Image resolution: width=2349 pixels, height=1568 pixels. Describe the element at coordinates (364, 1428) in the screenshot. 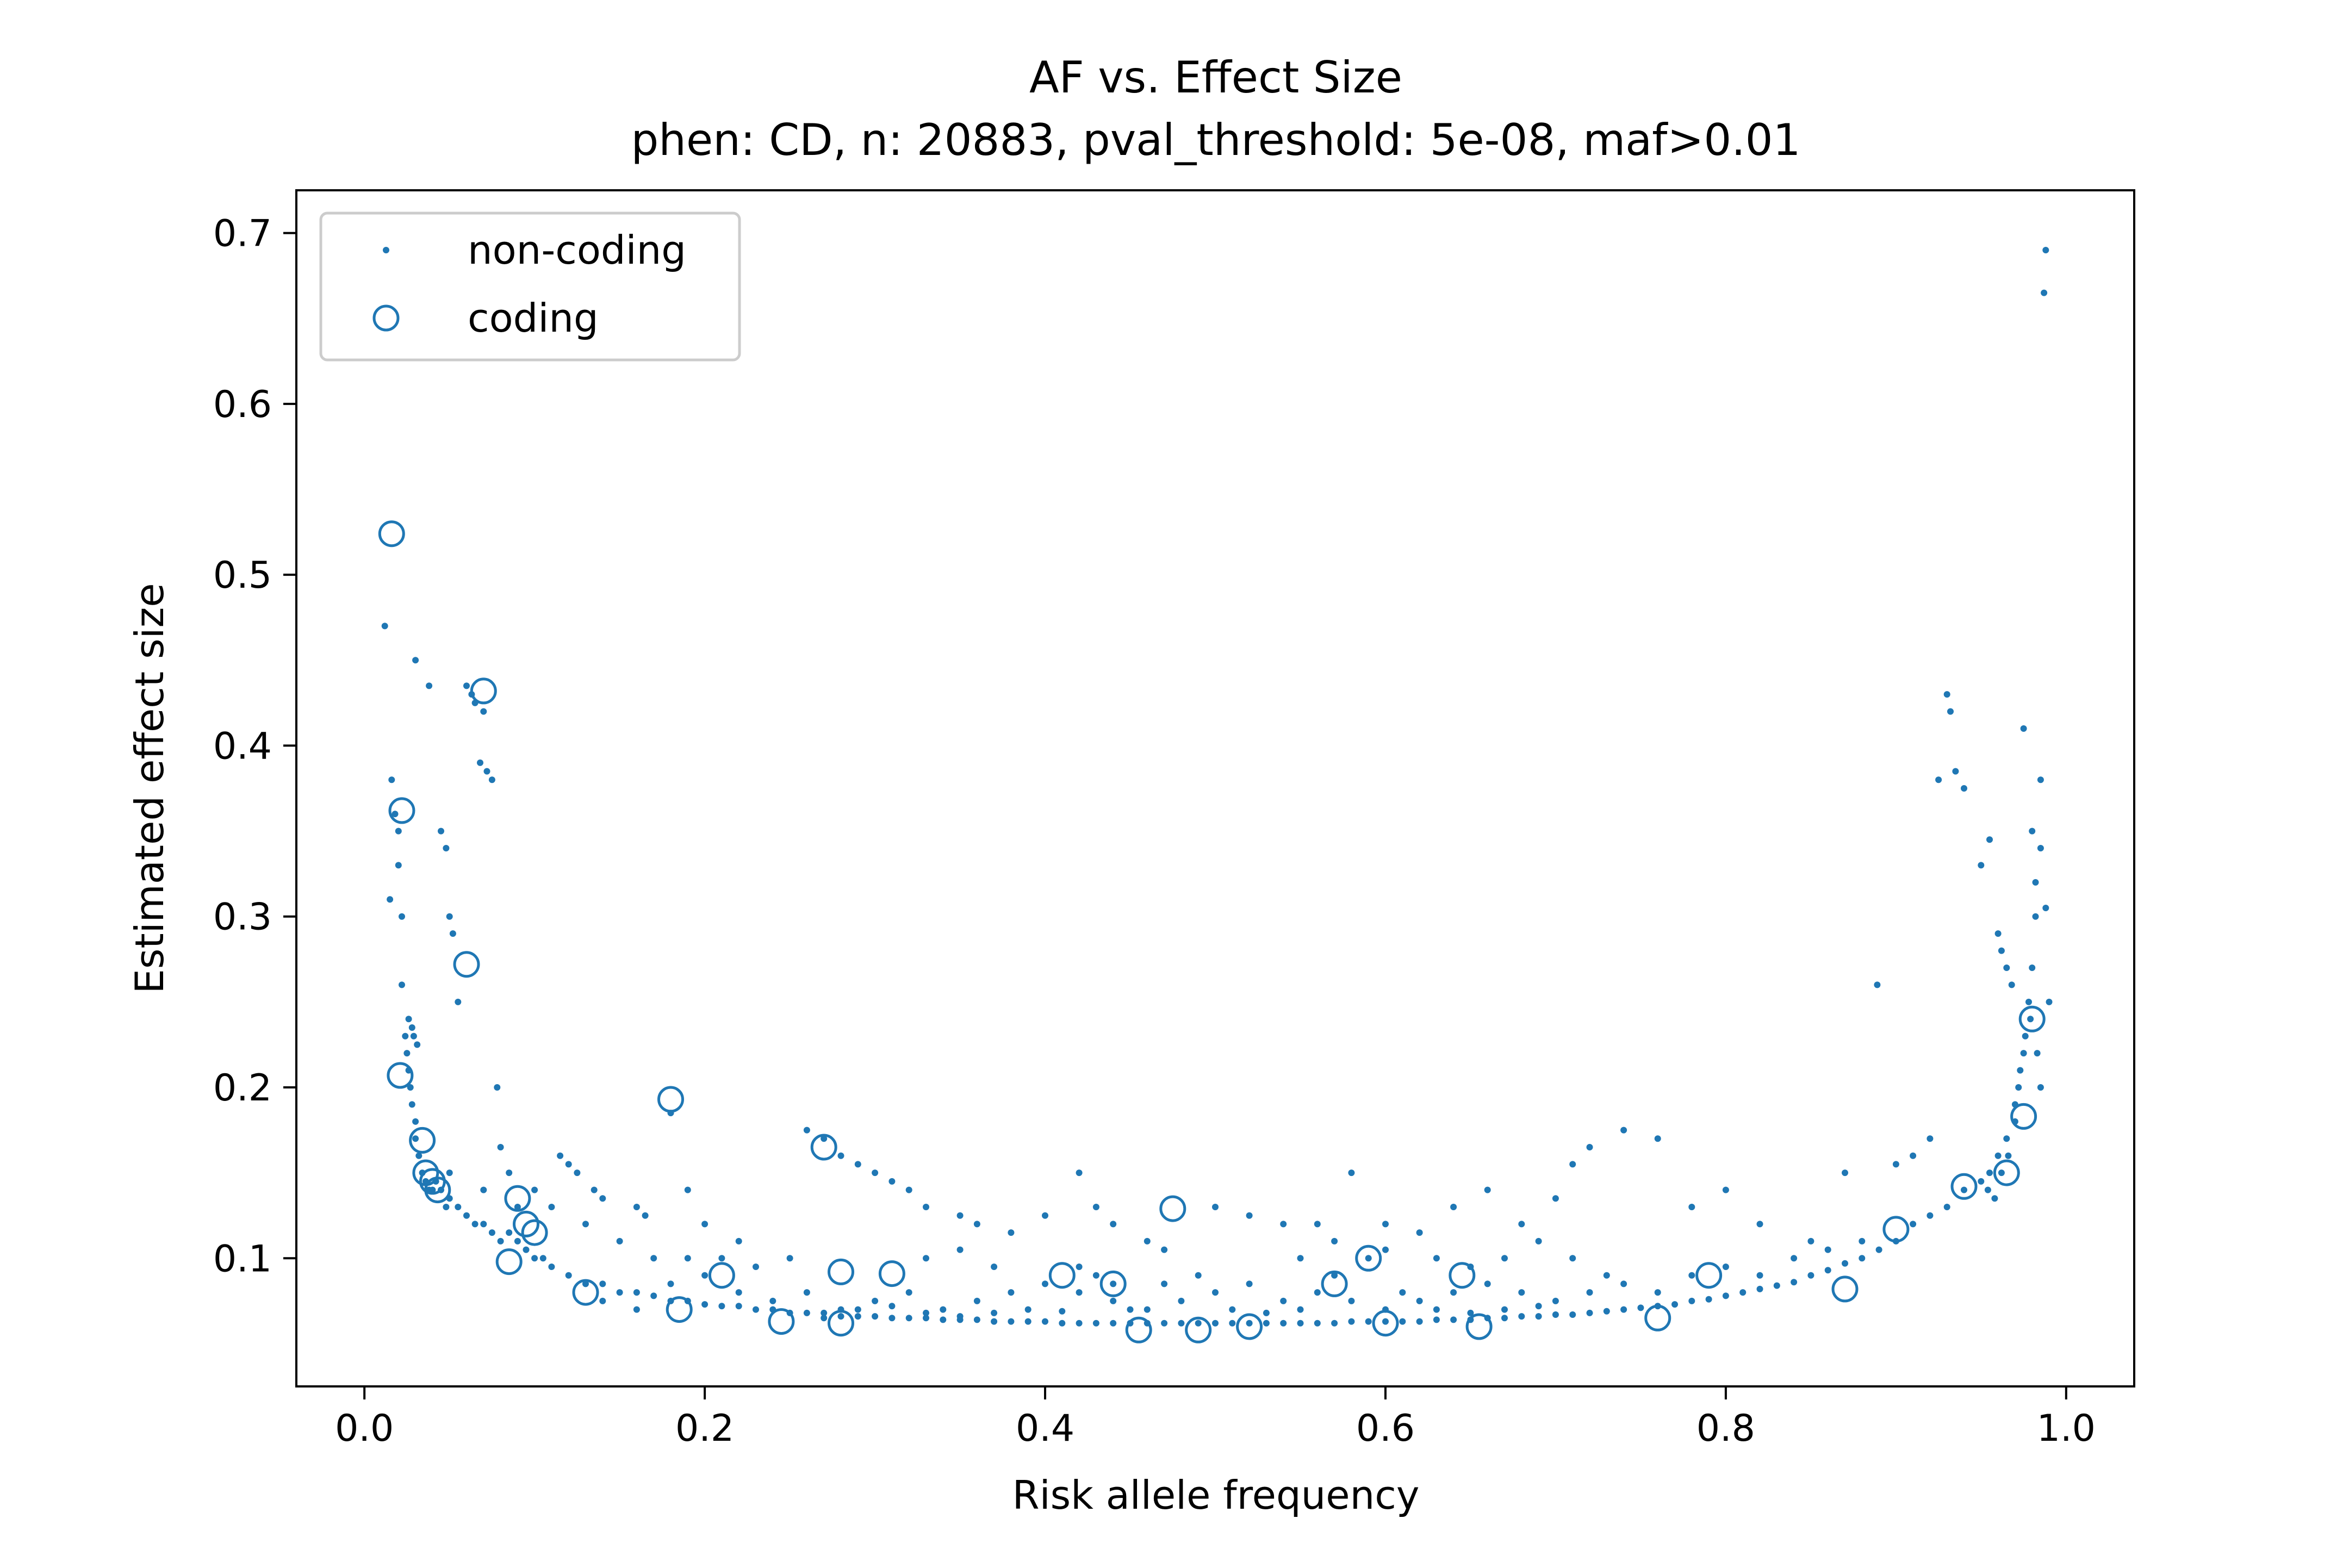

I see `x-tick-label: 0.0` at that location.